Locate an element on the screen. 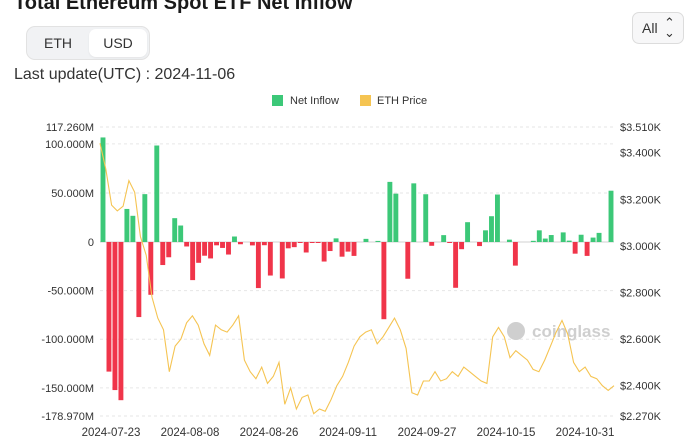  right-axis-tick-label: $3.510K is located at coordinates (641, 128).